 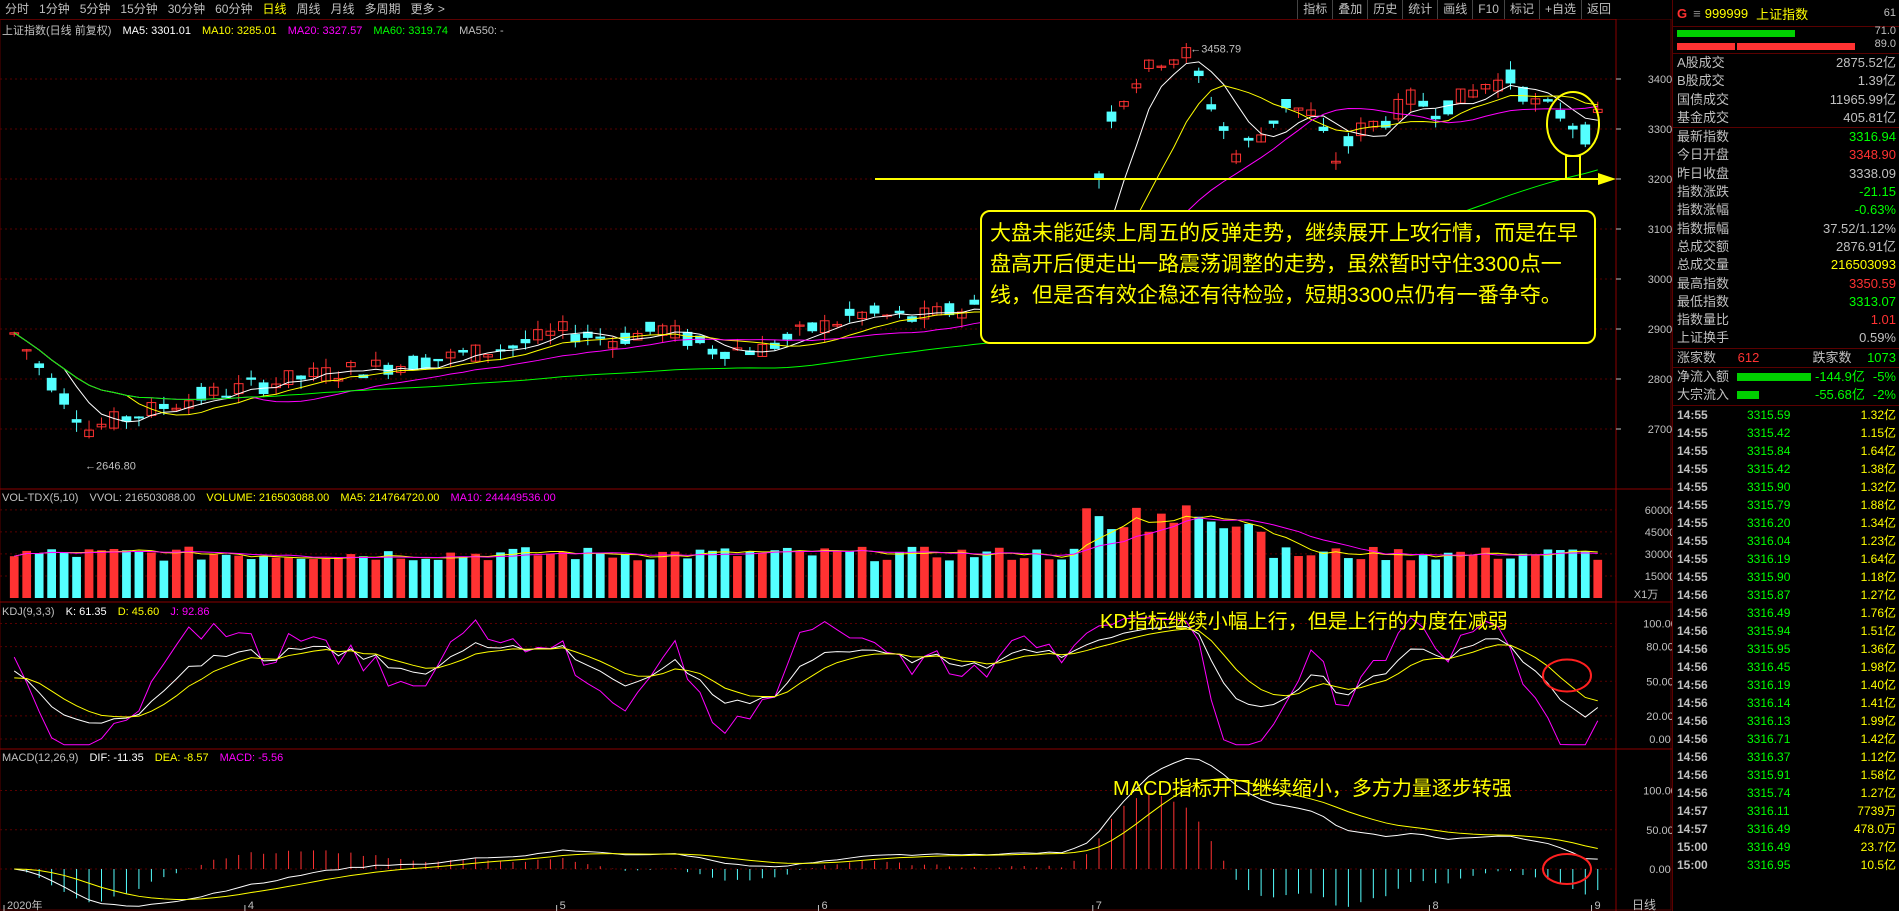 What do you see at coordinates (1786, 320) in the screenshot?
I see `quote-row: 指数量比 1.01` at bounding box center [1786, 320].